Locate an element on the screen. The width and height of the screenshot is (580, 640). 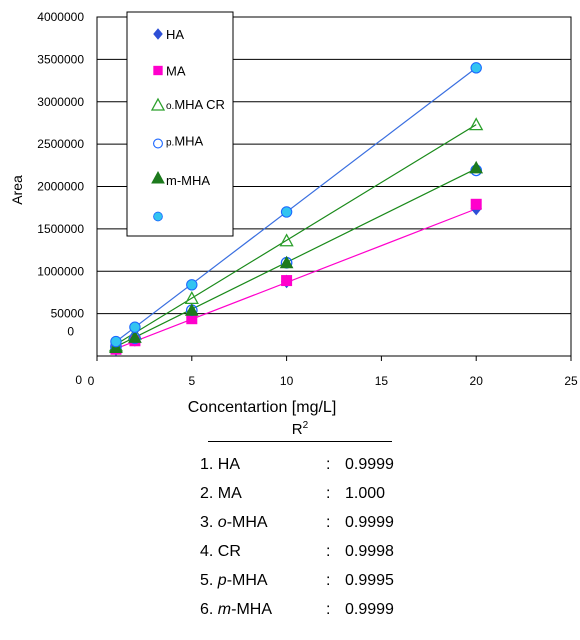
r2-header: R2 is located at coordinates (300, 429).